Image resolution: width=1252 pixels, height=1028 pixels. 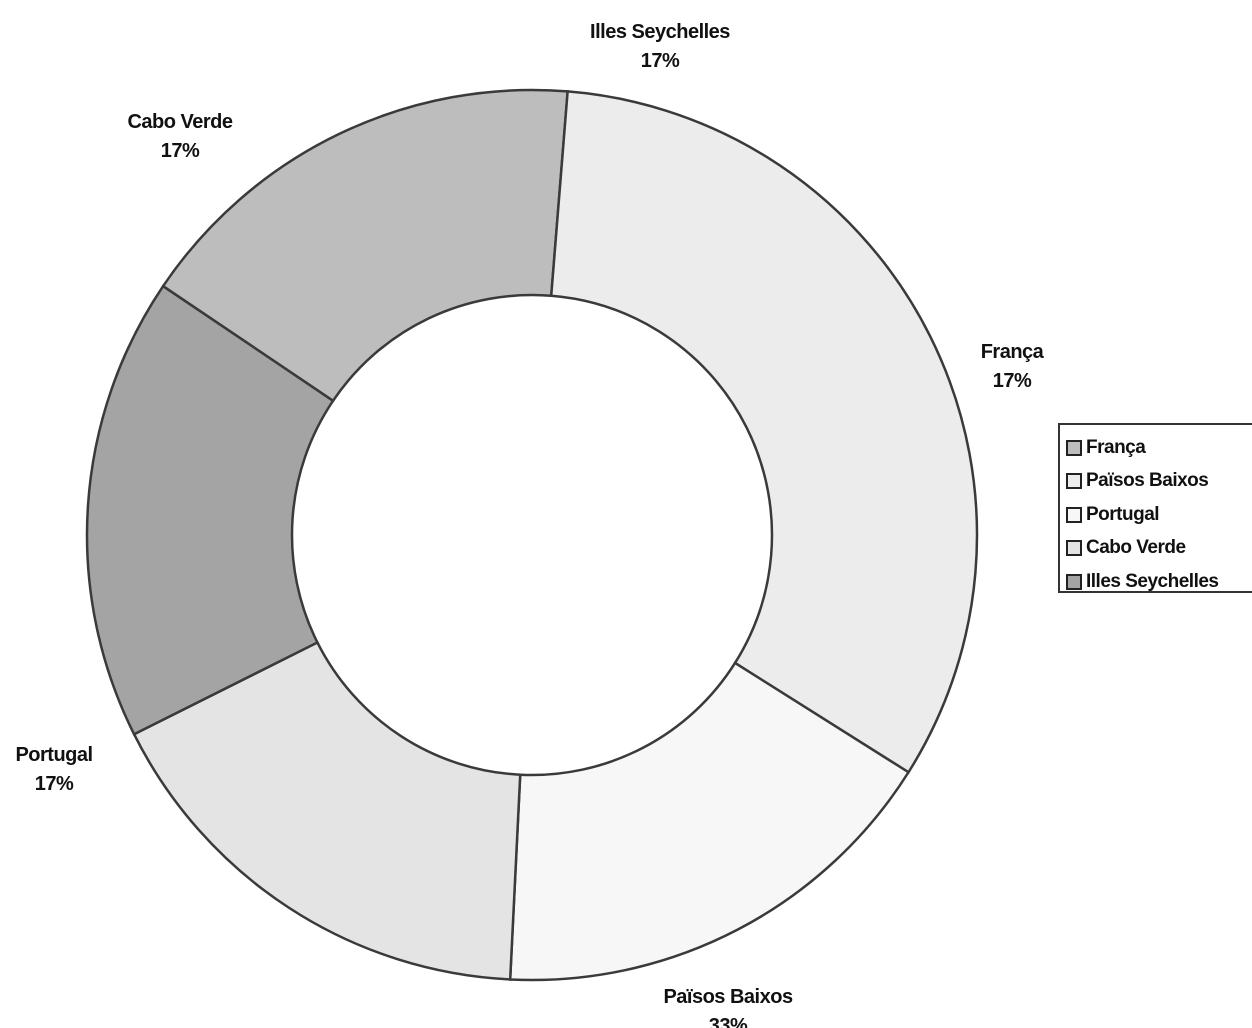 I want to click on legend-swatch-paisos-baixos, so click(x=1074, y=481).